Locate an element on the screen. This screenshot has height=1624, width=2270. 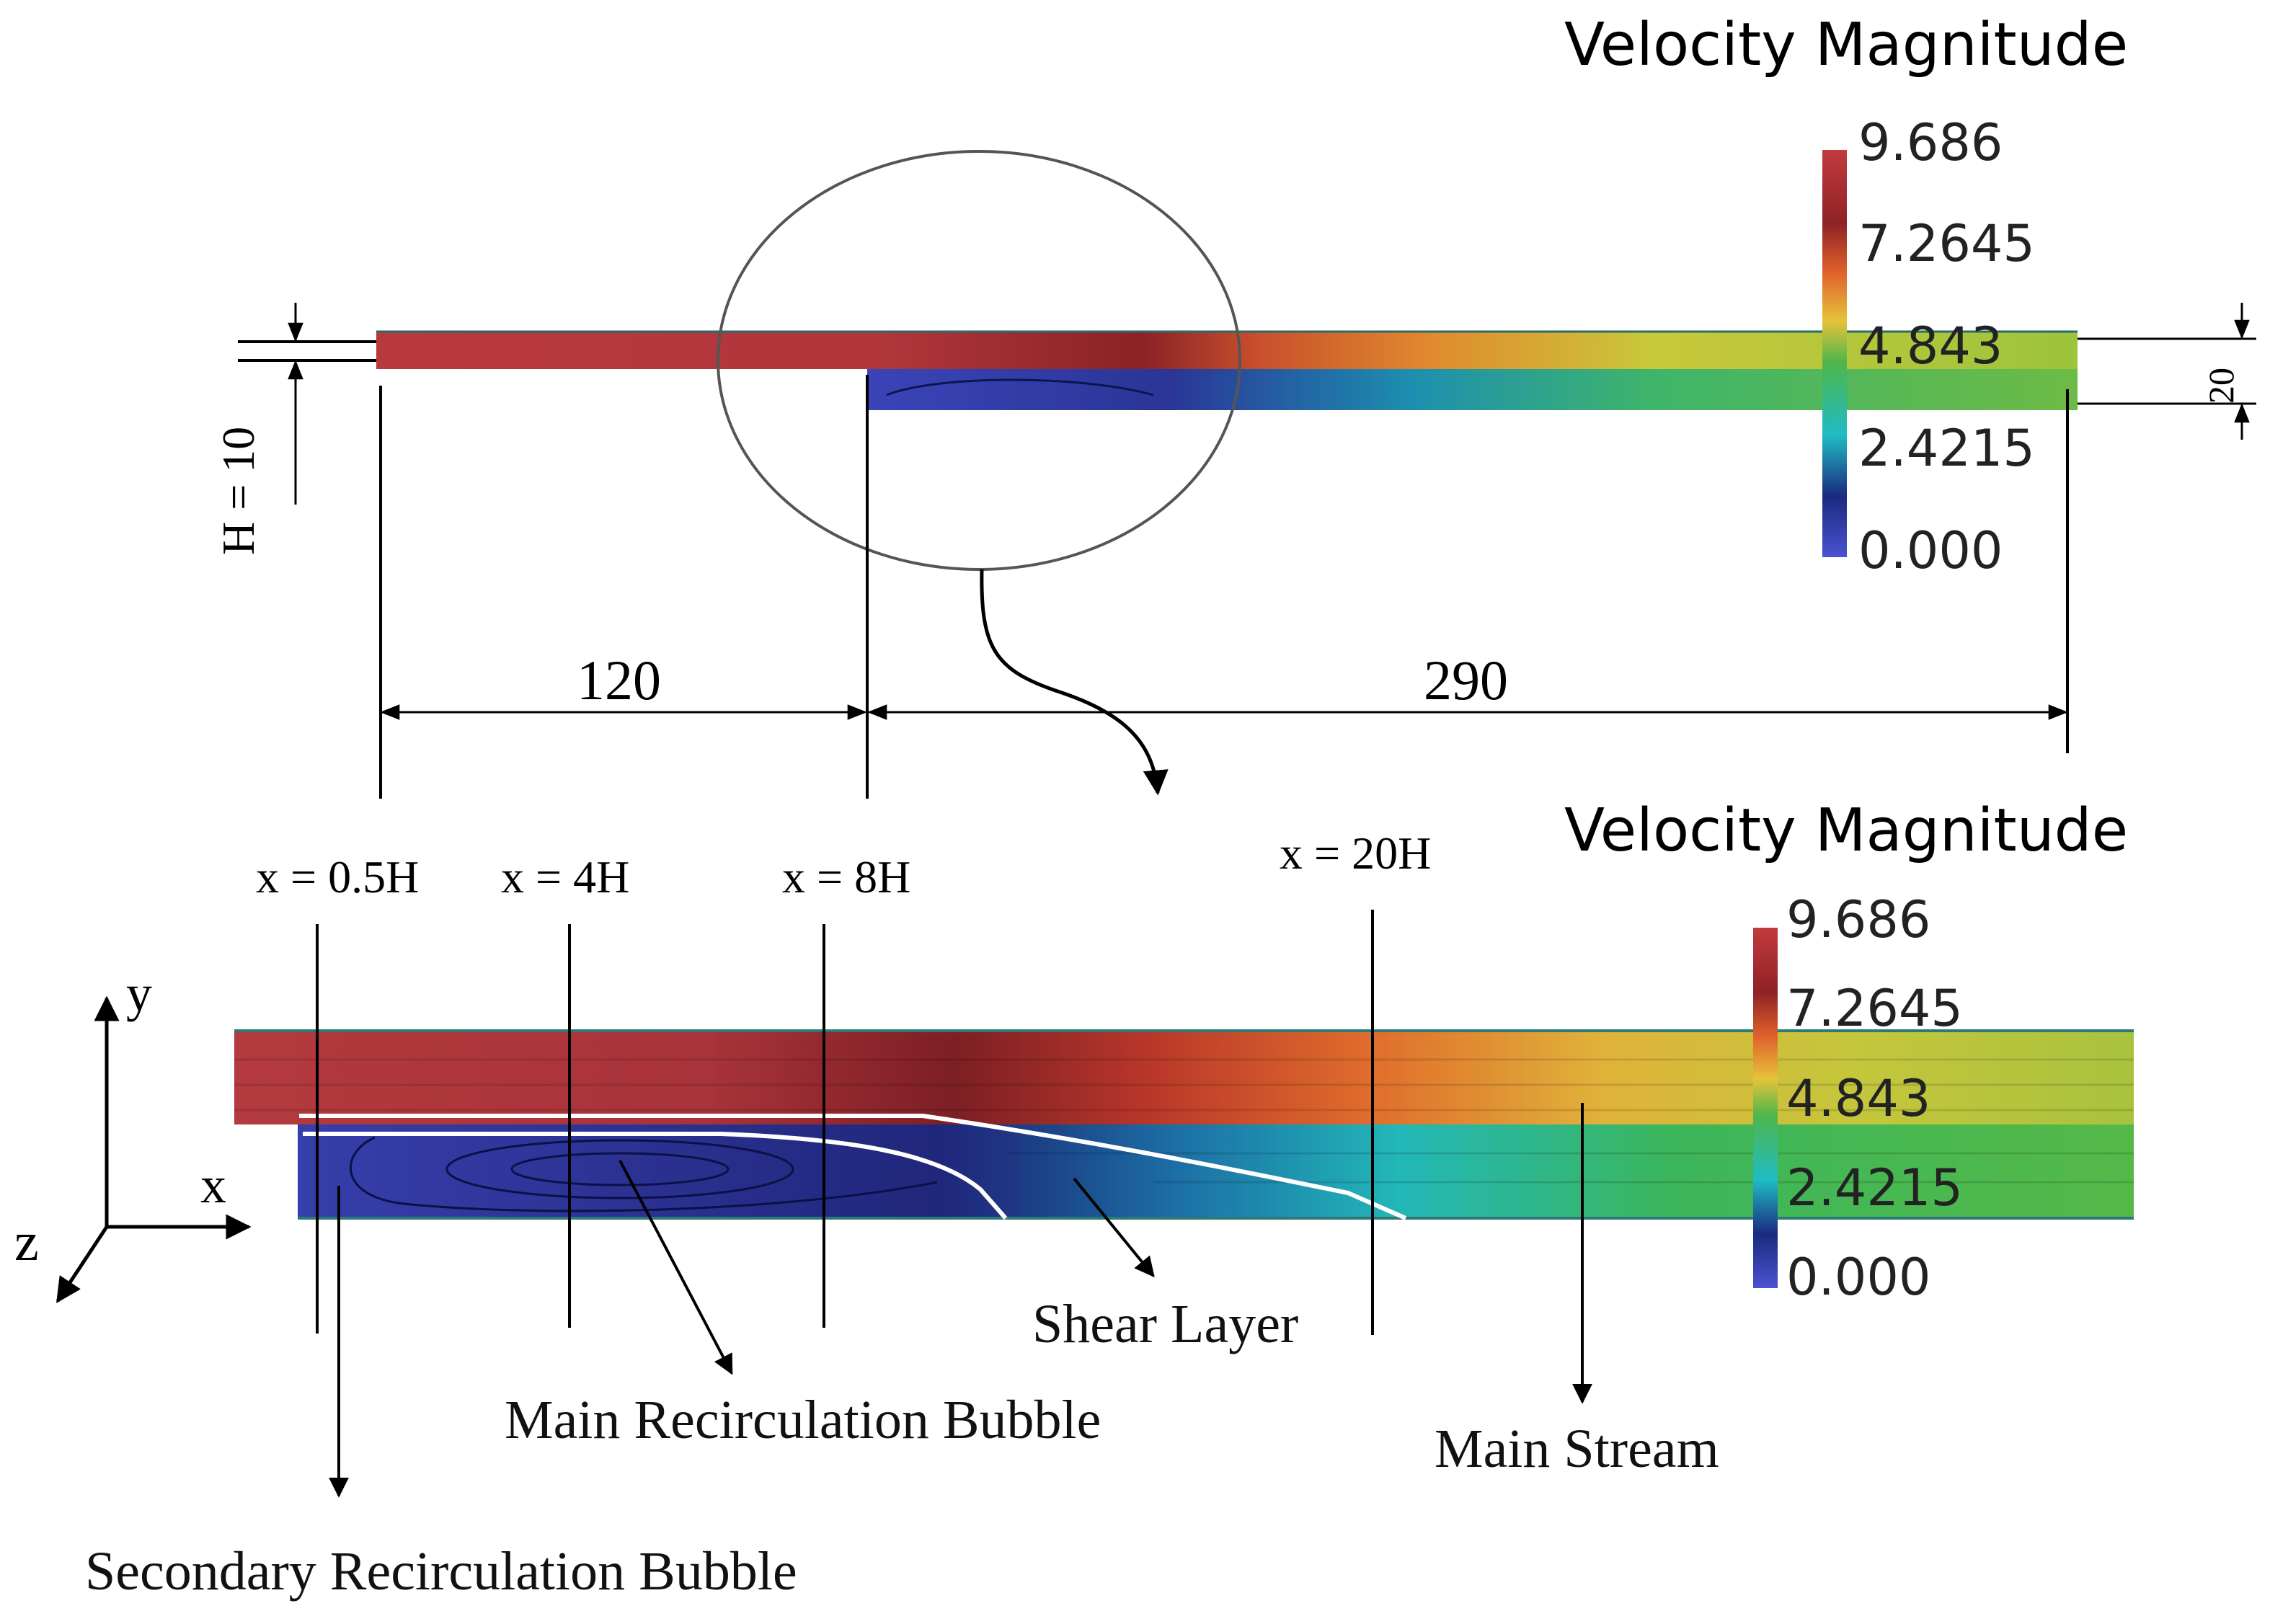
outlet-length-label: 290 is located at coordinates (1466, 680).